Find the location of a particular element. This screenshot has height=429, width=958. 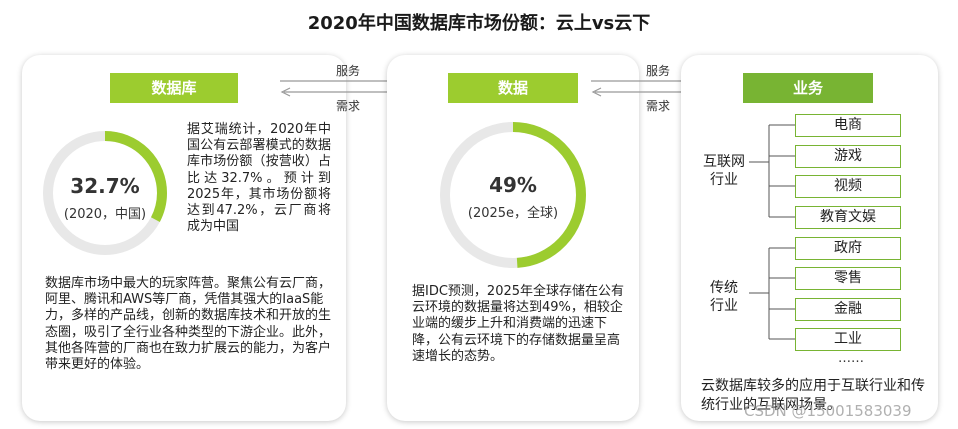

connector-left-service-label: 服务 is located at coordinates (347, 71).